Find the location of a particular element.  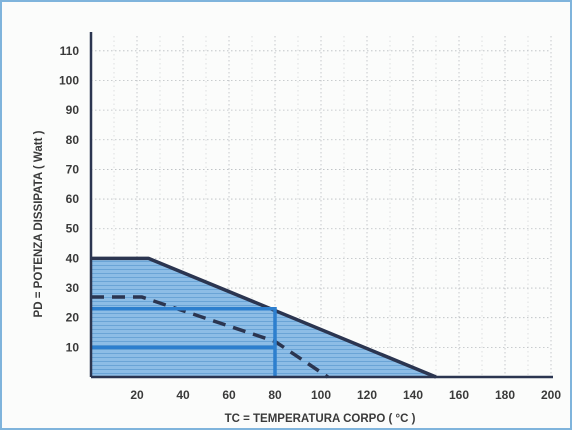

y-tick-label: 10 is located at coordinates (73, 347).